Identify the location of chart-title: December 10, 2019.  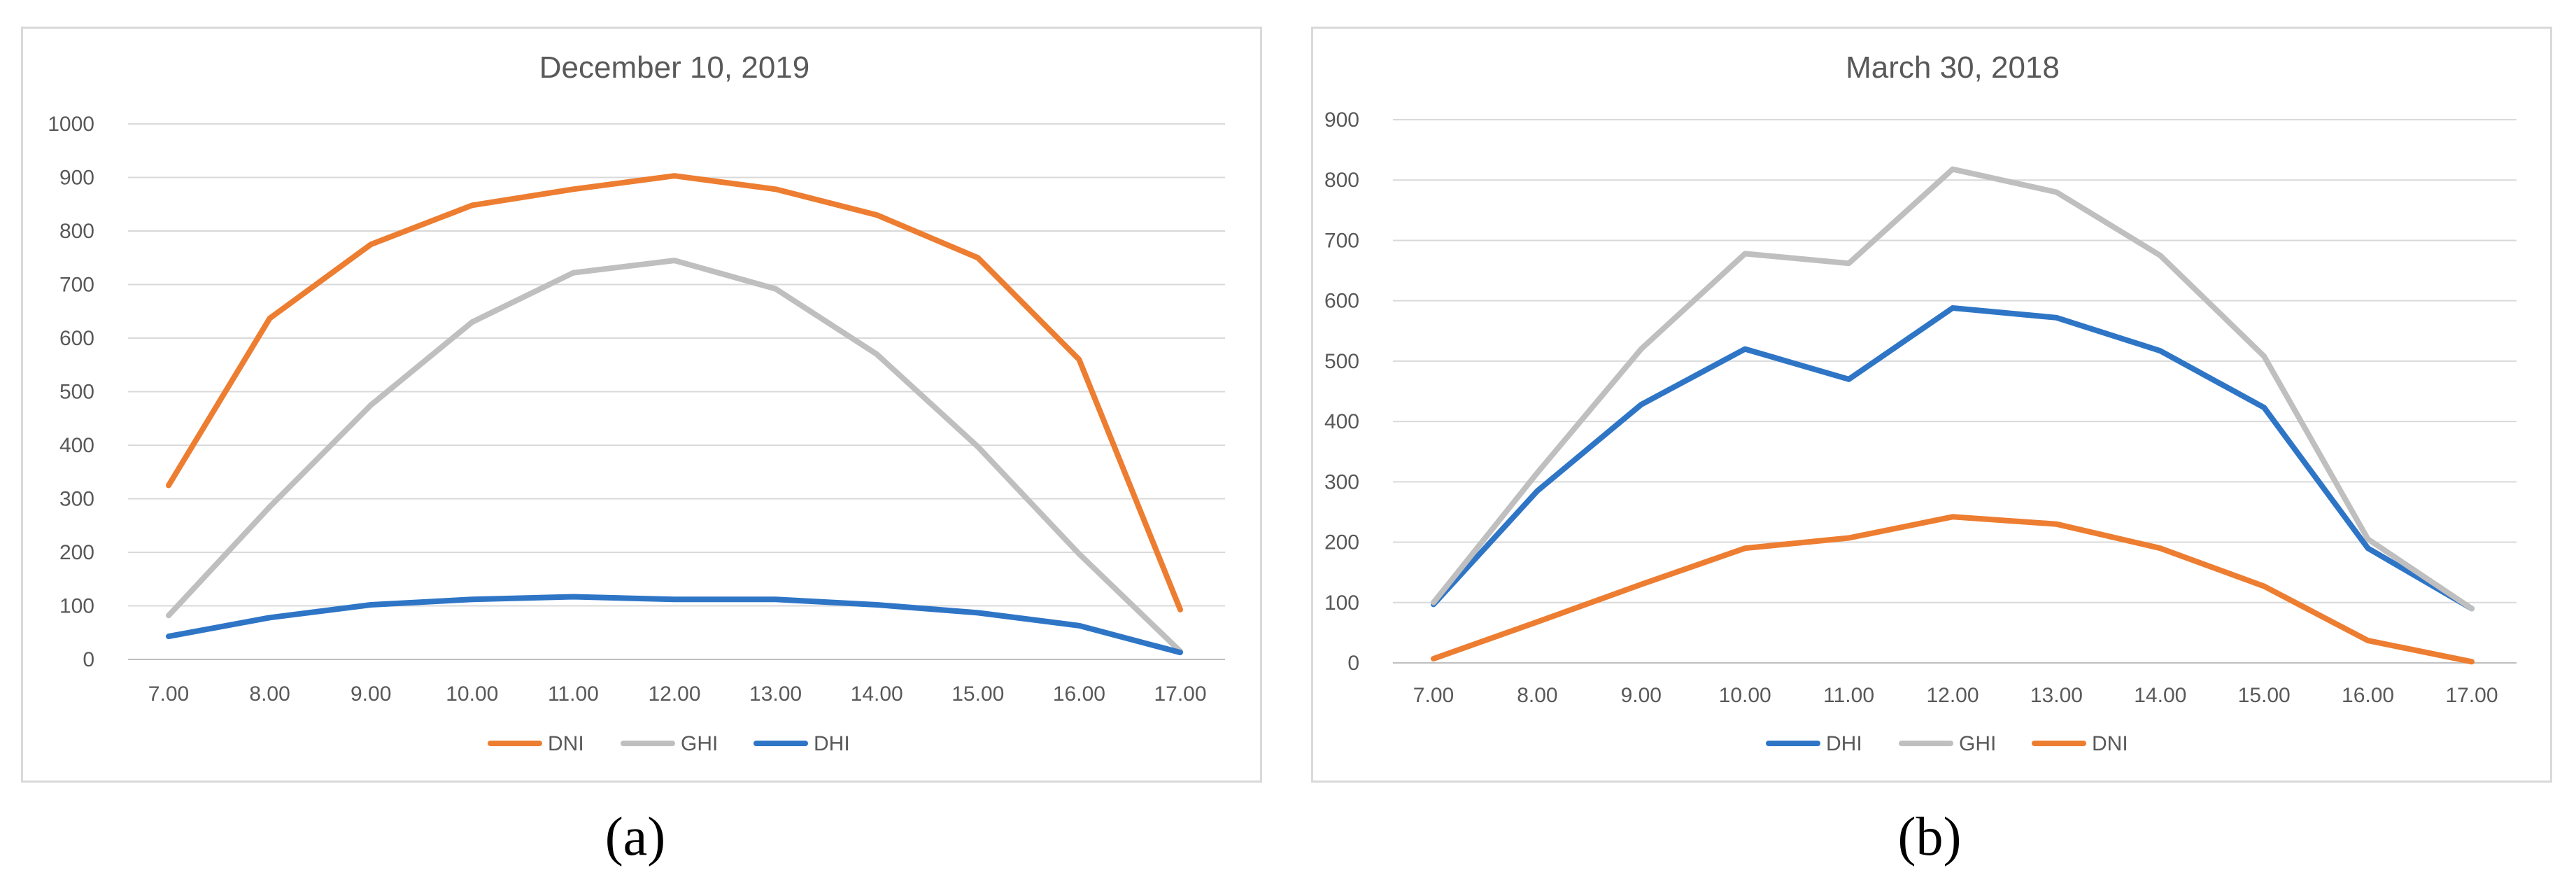
(674, 67).